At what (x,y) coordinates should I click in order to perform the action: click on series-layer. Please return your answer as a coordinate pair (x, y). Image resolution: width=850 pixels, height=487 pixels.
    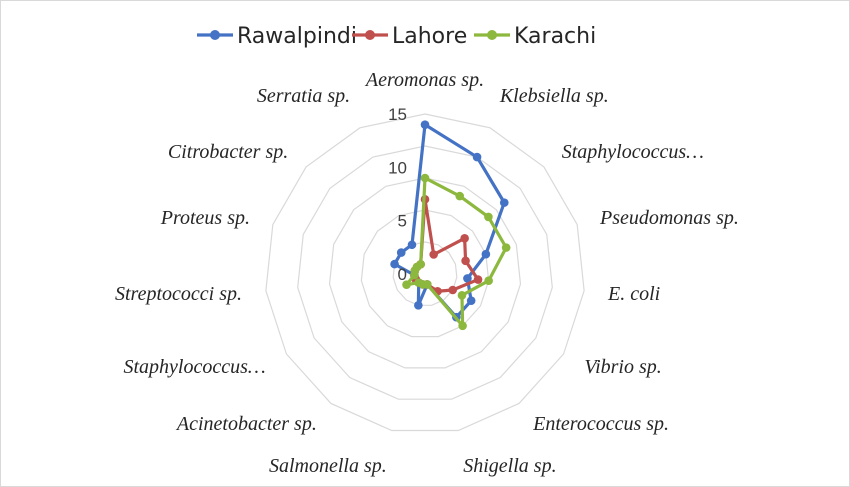
    Looking at the image, I should click on (450, 225).